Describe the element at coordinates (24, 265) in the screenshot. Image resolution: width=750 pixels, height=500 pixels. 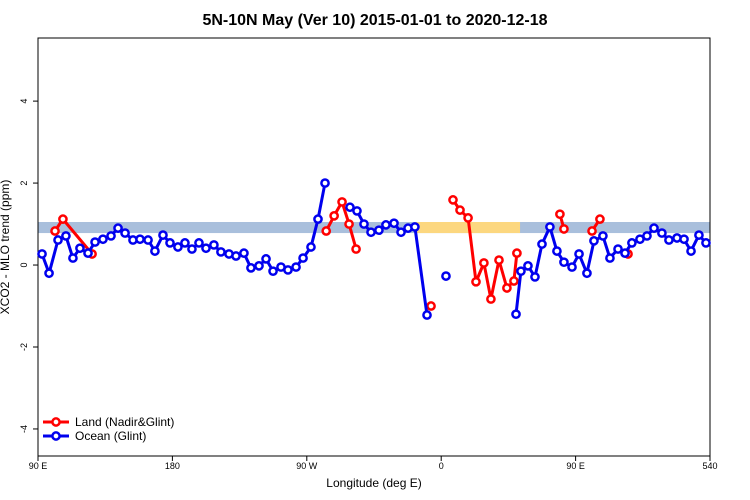
I see `y-tick-label: 0` at that location.